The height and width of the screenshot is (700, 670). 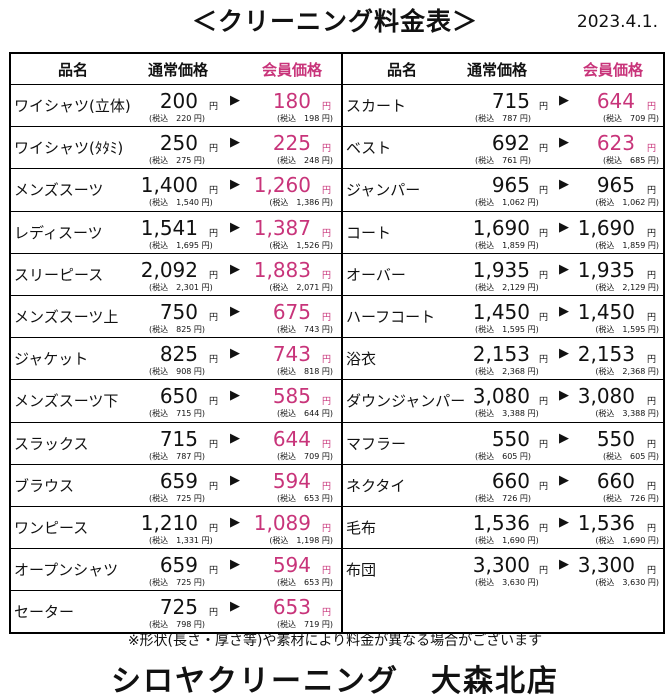 What do you see at coordinates (291, 143) in the screenshot?
I see `member-price: 225` at bounding box center [291, 143].